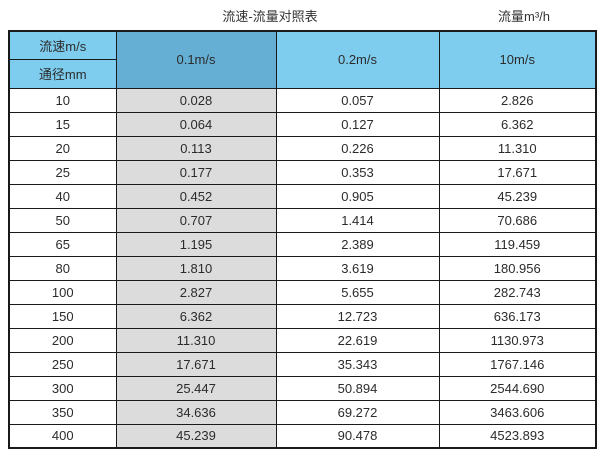 The image size is (600, 466). Describe the element at coordinates (62, 148) in the screenshot. I see `diameter-cell: 20` at that location.